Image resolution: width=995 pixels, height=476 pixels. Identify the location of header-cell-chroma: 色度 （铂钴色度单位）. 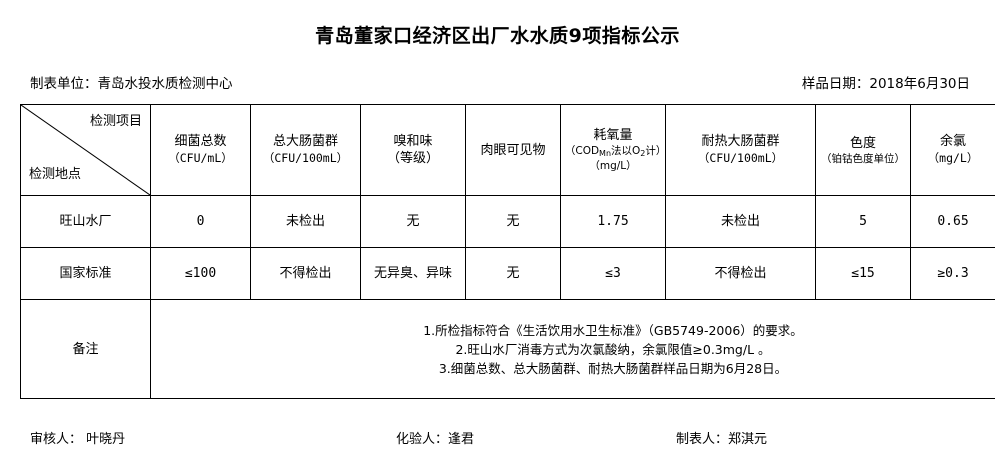
(863, 150).